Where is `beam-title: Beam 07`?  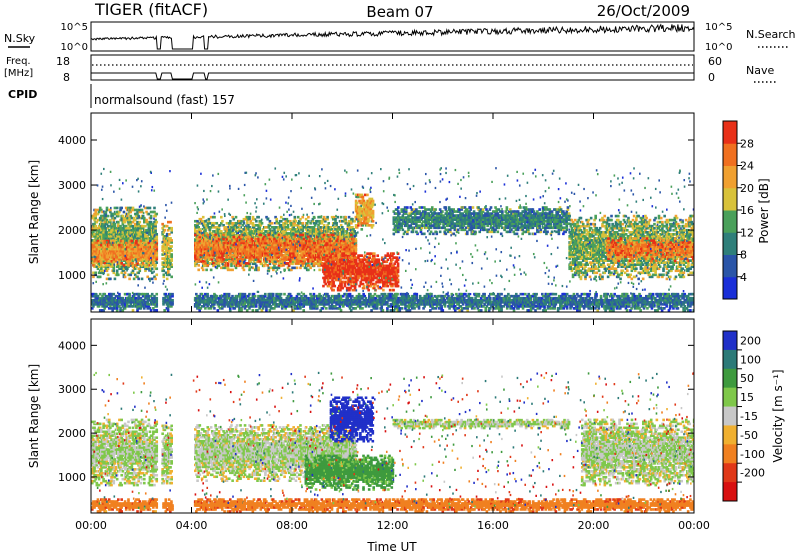 beam-title: Beam 07 is located at coordinates (399, 12).